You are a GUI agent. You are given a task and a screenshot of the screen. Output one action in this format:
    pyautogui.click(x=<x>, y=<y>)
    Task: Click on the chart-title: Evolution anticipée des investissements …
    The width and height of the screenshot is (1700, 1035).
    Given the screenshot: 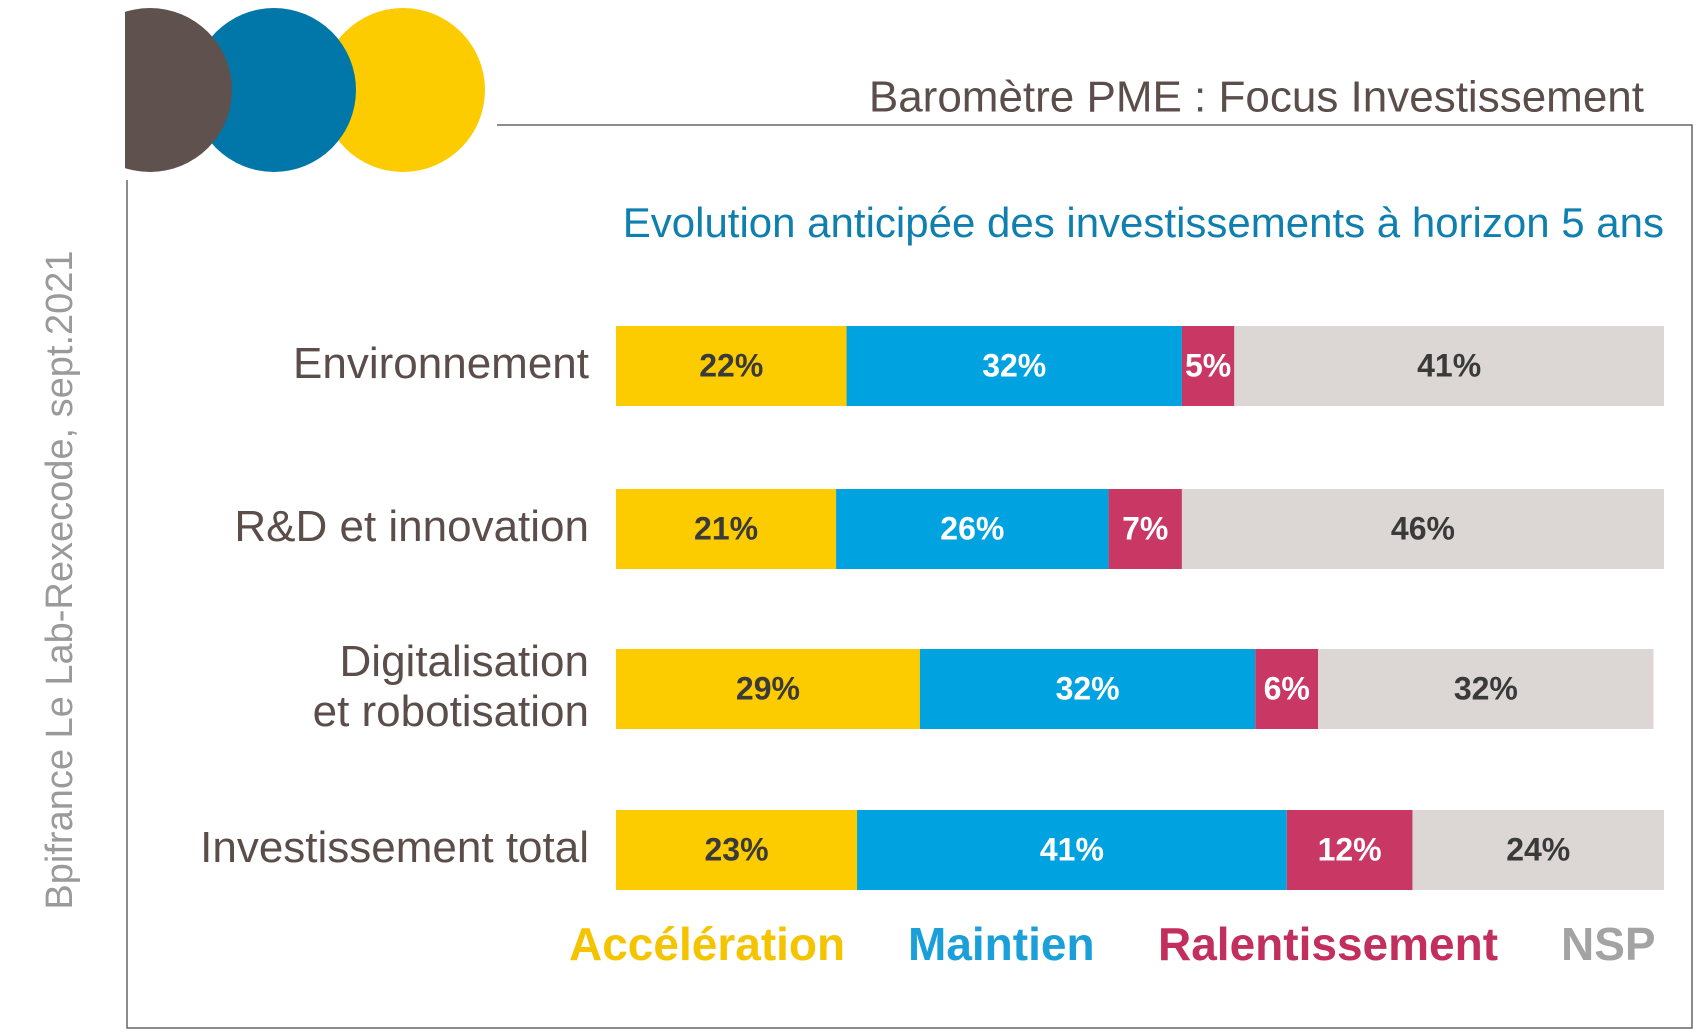 What is the action you would take?
    pyautogui.click(x=1143, y=222)
    